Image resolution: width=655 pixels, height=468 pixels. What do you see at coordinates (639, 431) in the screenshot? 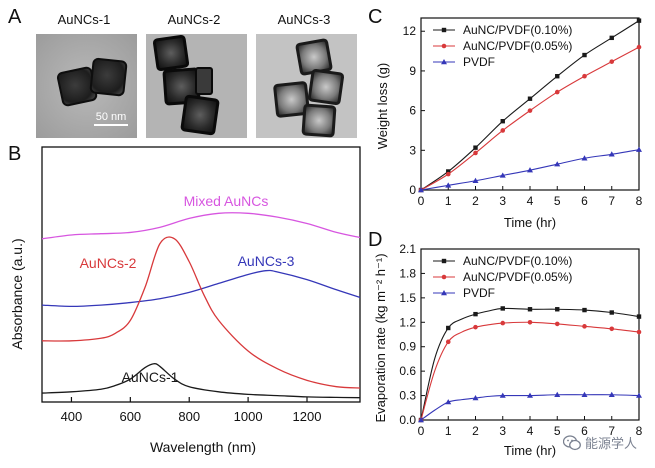
I see `chart-d-xtick-label: 8` at bounding box center [639, 431].